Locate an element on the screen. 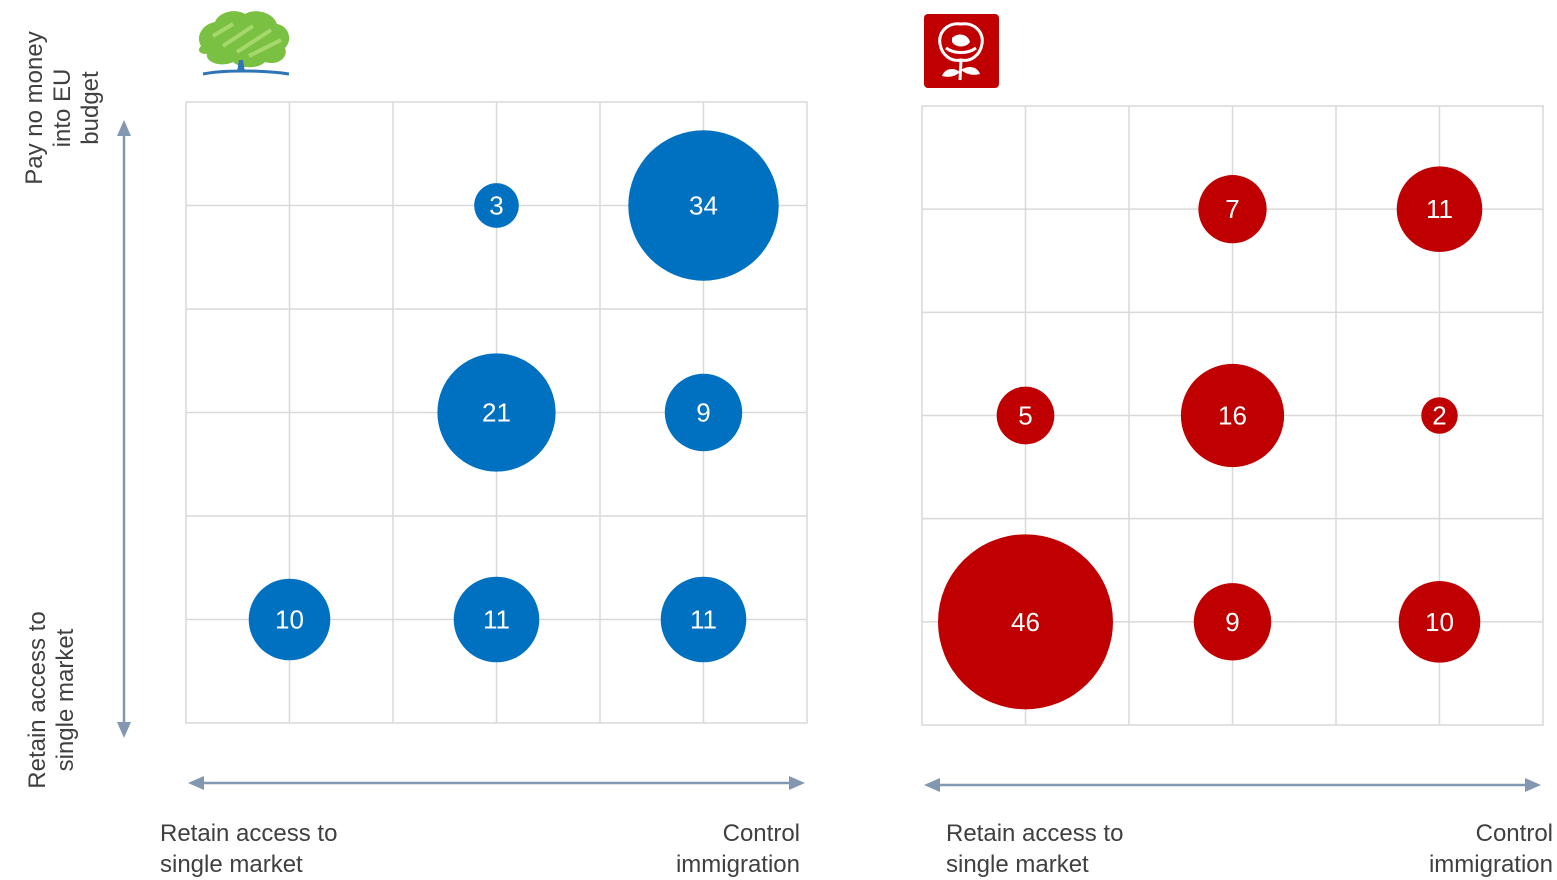 This screenshot has height=880, width=1557. conservative-tree-logo is located at coordinates (244, 43).